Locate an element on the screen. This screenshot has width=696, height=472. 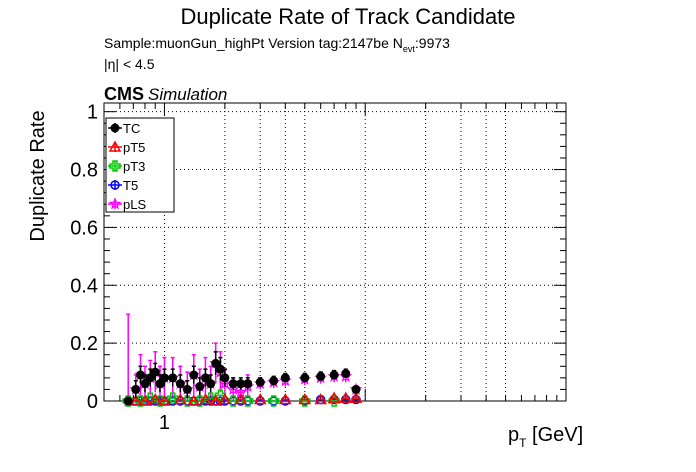
cms-label-group: CMS Simulation is located at coordinates (165, 94).